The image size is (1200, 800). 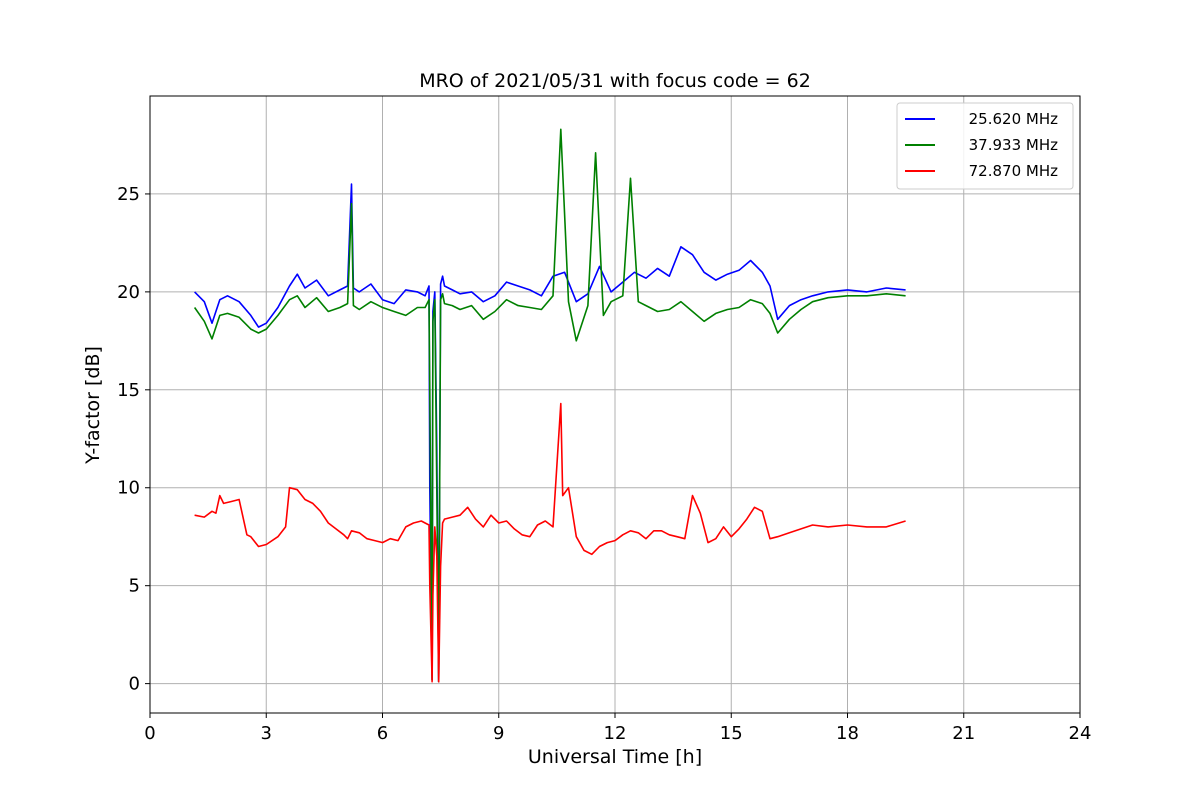 I want to click on chart-title: MRO of 2021/05/31 with focus code = 62, so click(x=615, y=81).